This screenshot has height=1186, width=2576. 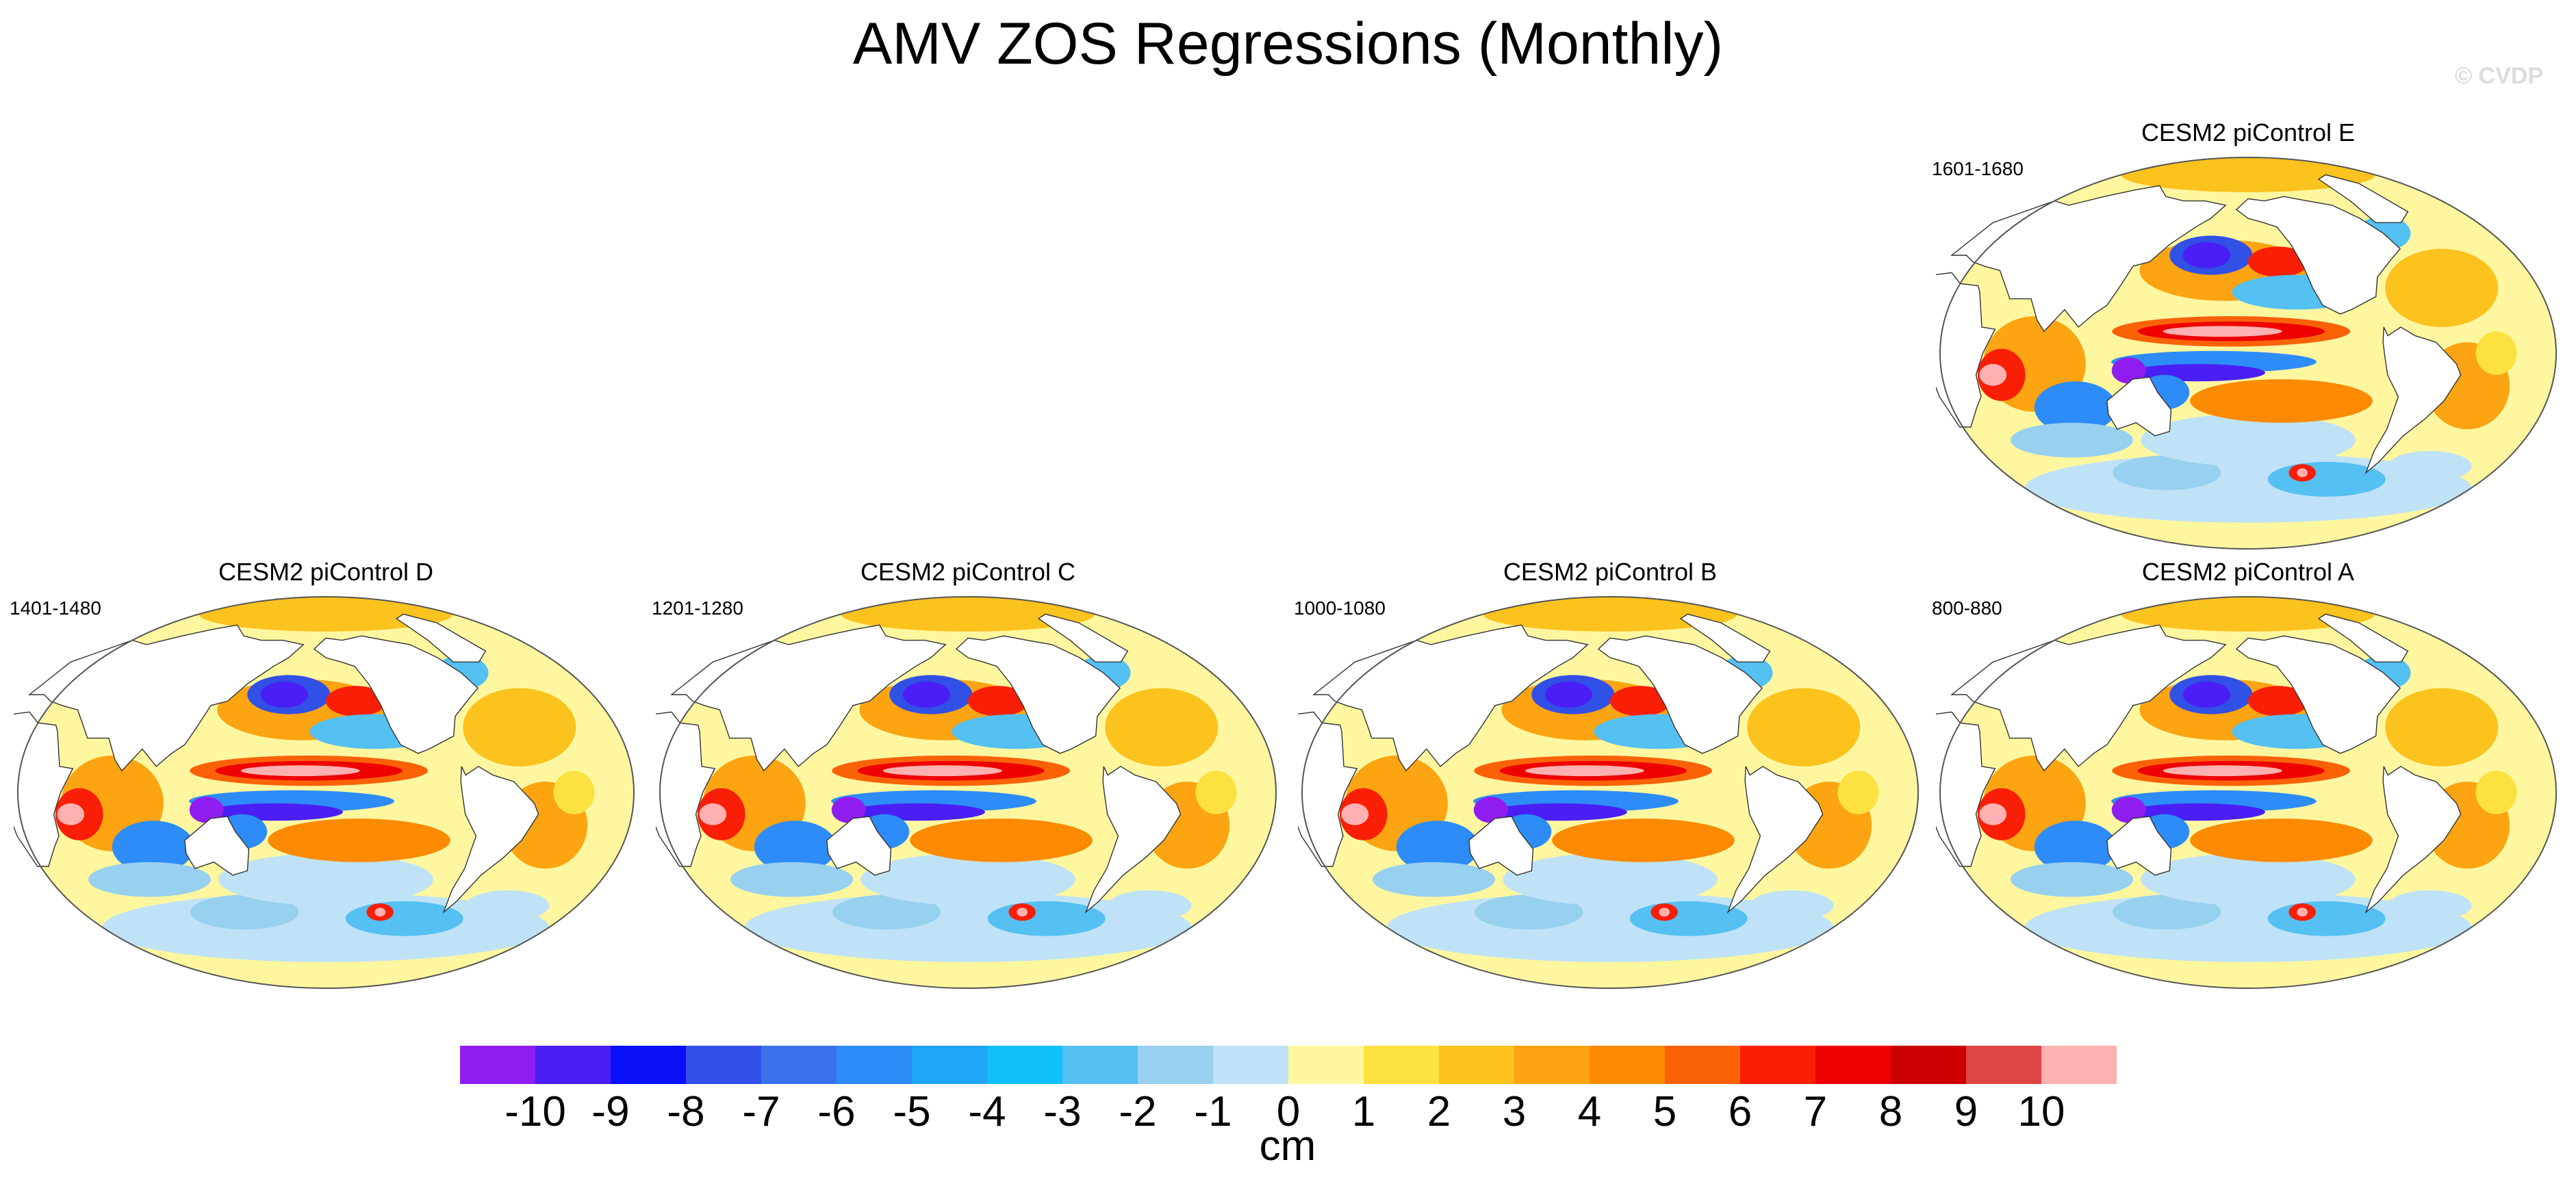 What do you see at coordinates (686, 1111) in the screenshot?
I see `colorbar-tick-label: -8` at bounding box center [686, 1111].